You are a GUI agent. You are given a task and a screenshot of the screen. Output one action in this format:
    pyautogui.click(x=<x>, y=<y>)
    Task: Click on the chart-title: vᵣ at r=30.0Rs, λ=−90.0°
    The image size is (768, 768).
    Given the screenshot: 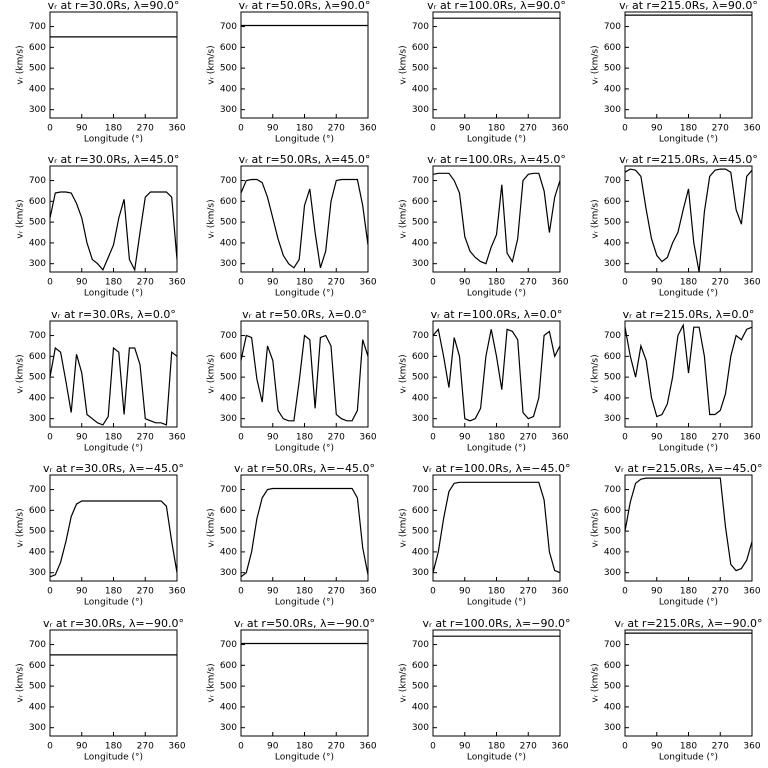 What is the action you would take?
    pyautogui.click(x=113, y=623)
    